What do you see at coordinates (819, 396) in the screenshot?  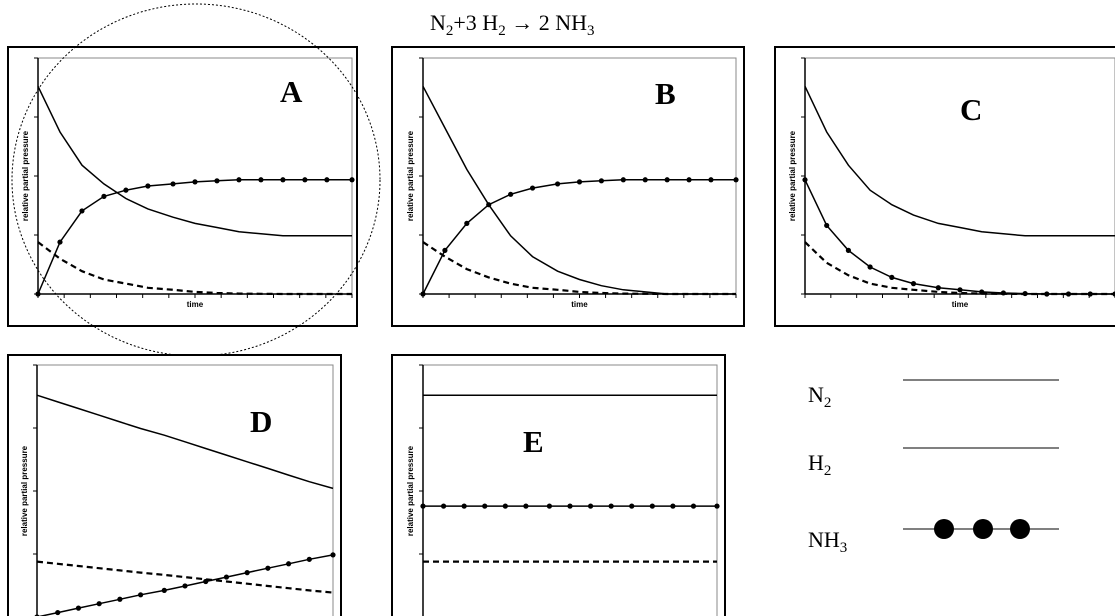 I see `legend-label-n2: N2` at bounding box center [819, 396].